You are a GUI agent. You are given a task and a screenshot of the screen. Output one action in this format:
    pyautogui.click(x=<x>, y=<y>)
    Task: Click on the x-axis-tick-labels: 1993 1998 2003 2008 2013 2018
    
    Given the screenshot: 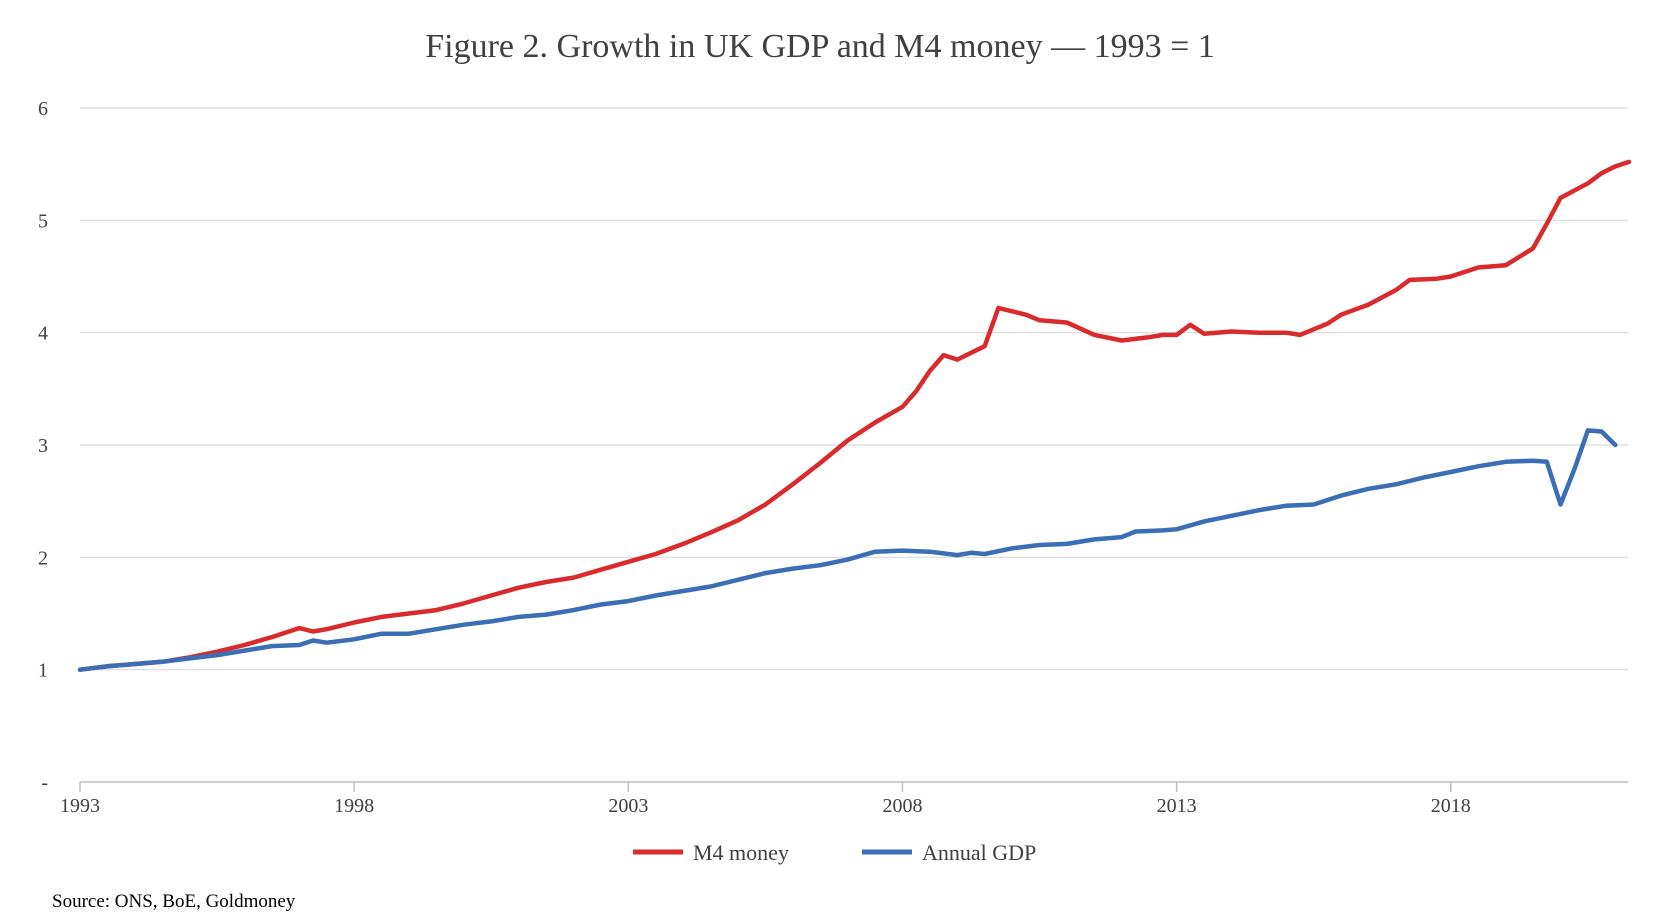 What is the action you would take?
    pyautogui.click(x=765, y=806)
    